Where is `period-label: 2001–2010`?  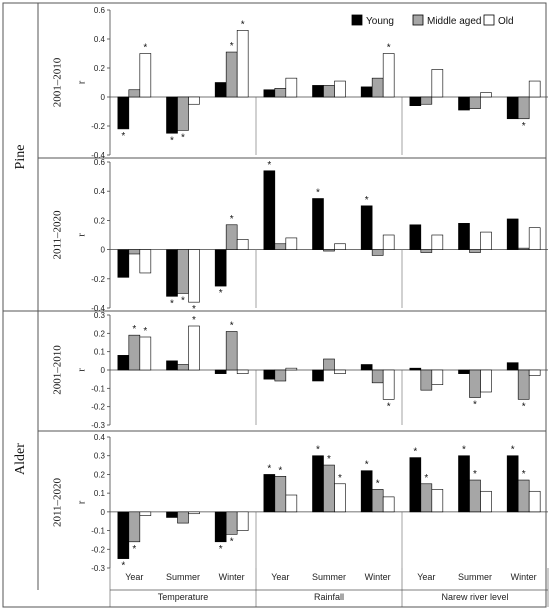
period-label: 2001–2010 is located at coordinates (58, 370).